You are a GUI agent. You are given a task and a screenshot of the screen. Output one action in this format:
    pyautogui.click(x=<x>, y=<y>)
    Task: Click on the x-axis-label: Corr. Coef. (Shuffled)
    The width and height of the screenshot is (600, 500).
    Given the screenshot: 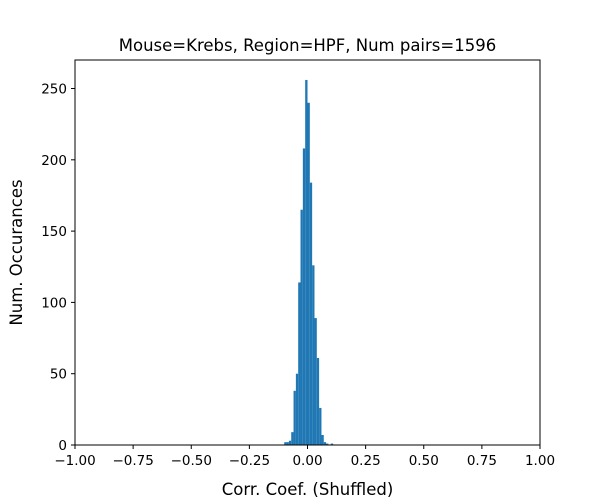 What is the action you would take?
    pyautogui.click(x=308, y=489)
    